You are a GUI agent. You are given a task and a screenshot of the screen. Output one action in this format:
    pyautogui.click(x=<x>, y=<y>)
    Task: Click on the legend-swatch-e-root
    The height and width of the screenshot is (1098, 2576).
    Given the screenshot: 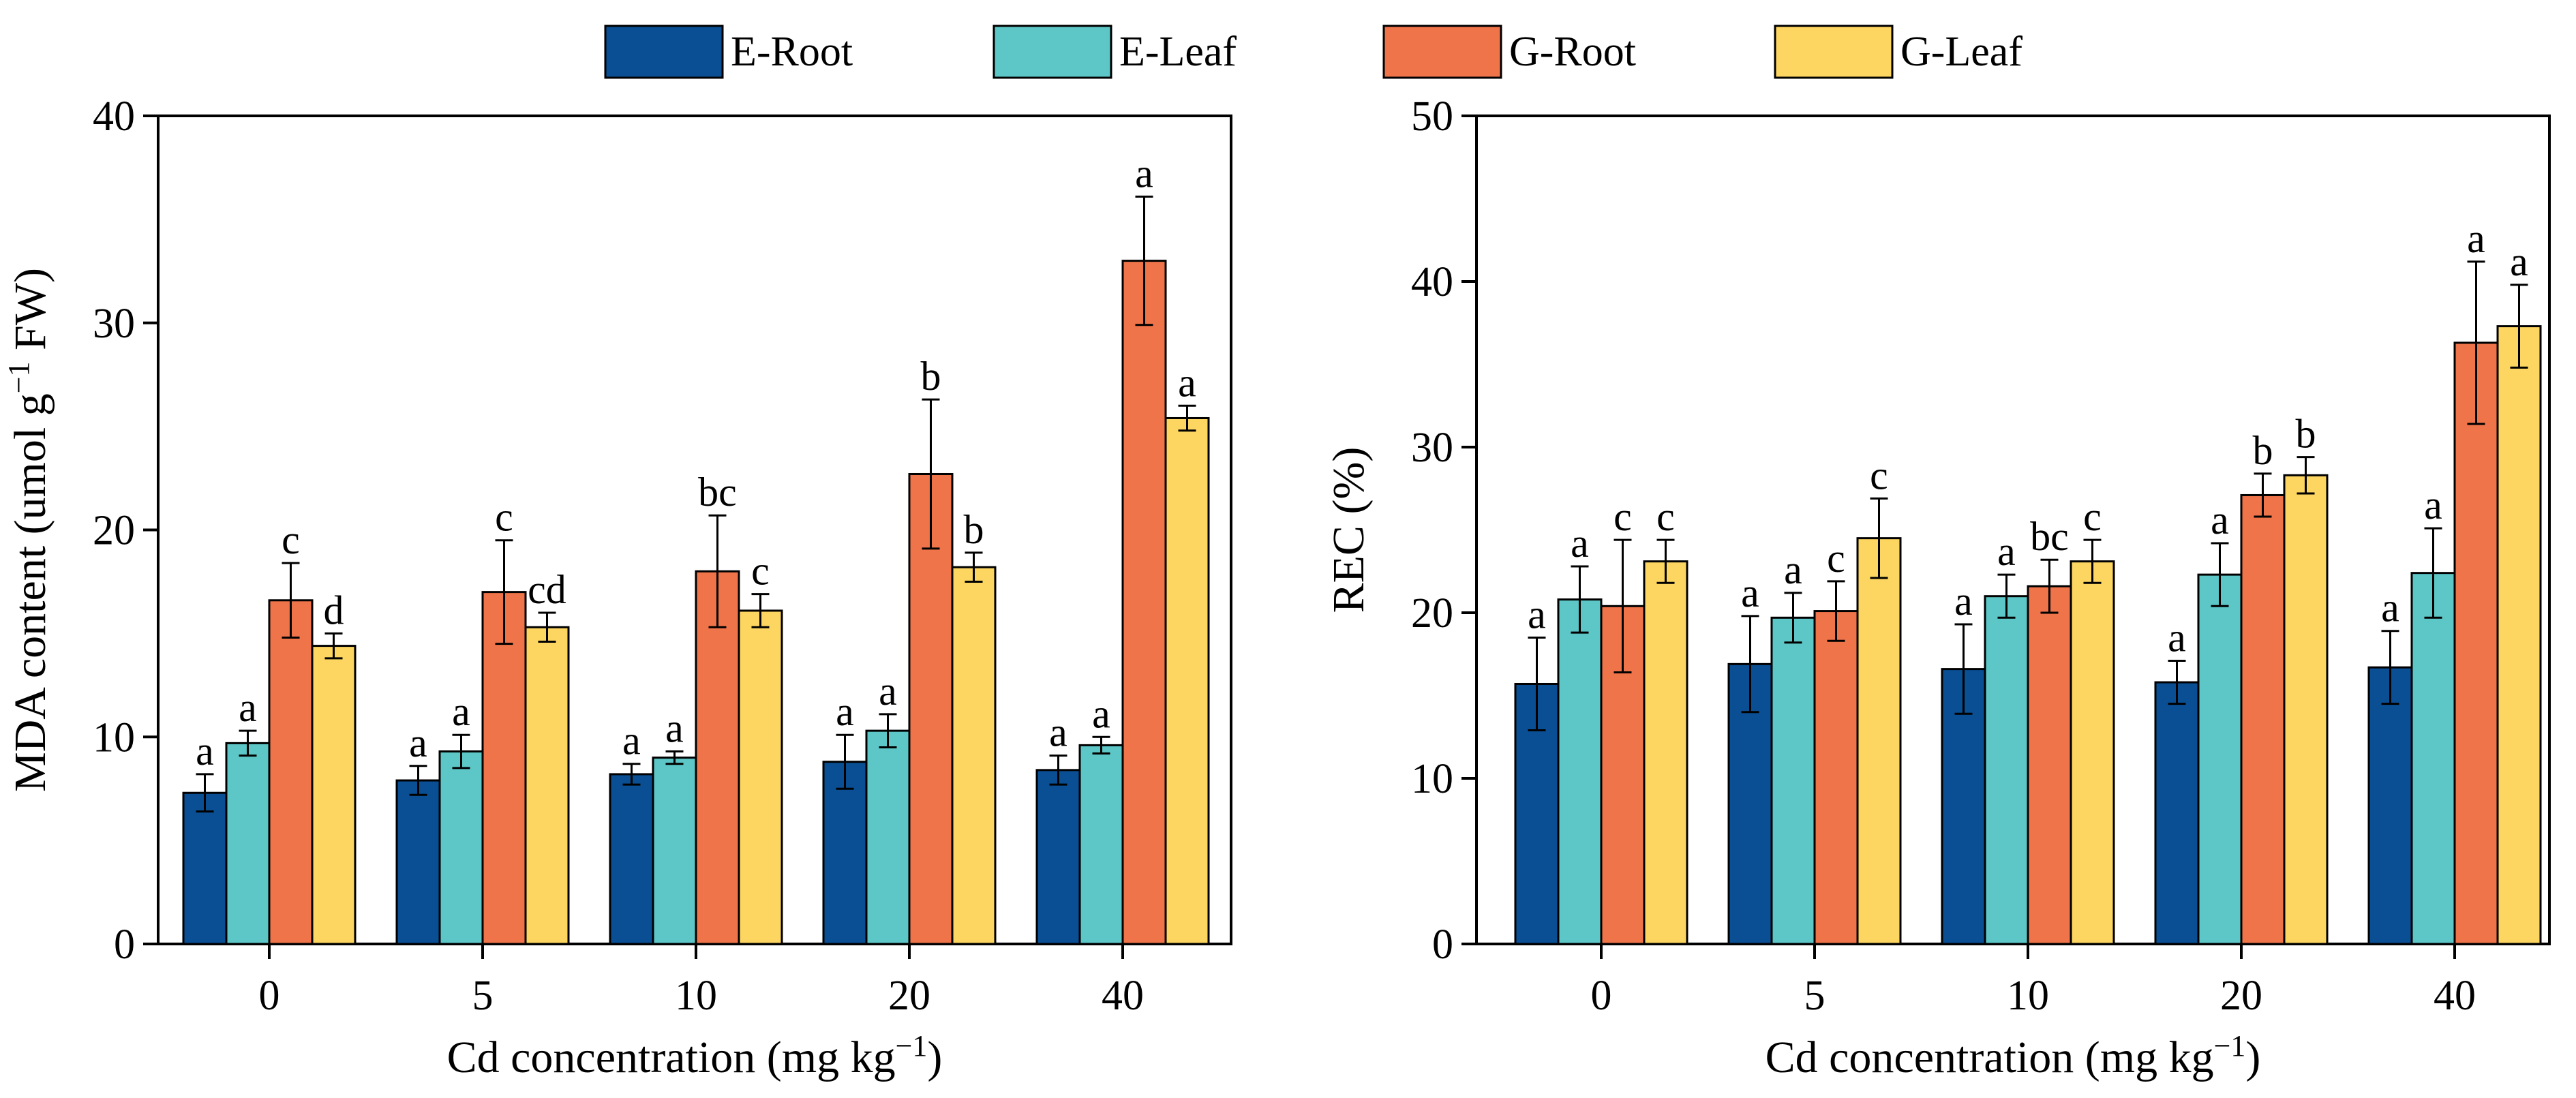 What is the action you would take?
    pyautogui.click(x=664, y=52)
    